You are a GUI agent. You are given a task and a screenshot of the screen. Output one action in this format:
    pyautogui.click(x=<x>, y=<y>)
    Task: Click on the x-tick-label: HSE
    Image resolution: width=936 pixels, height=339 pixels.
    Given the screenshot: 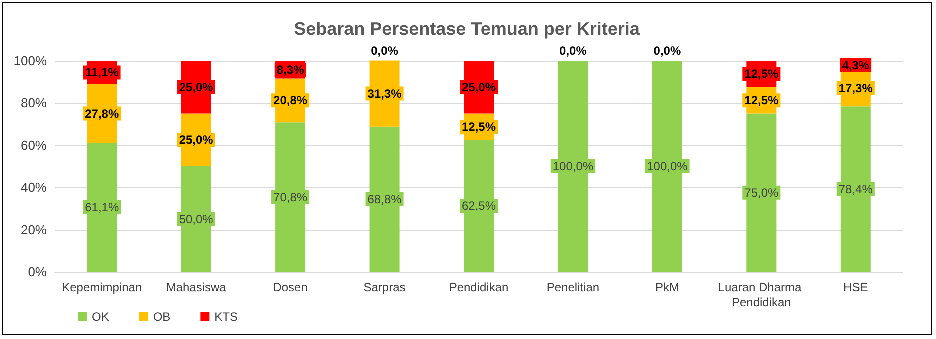 What is the action you would take?
    pyautogui.click(x=856, y=287)
    